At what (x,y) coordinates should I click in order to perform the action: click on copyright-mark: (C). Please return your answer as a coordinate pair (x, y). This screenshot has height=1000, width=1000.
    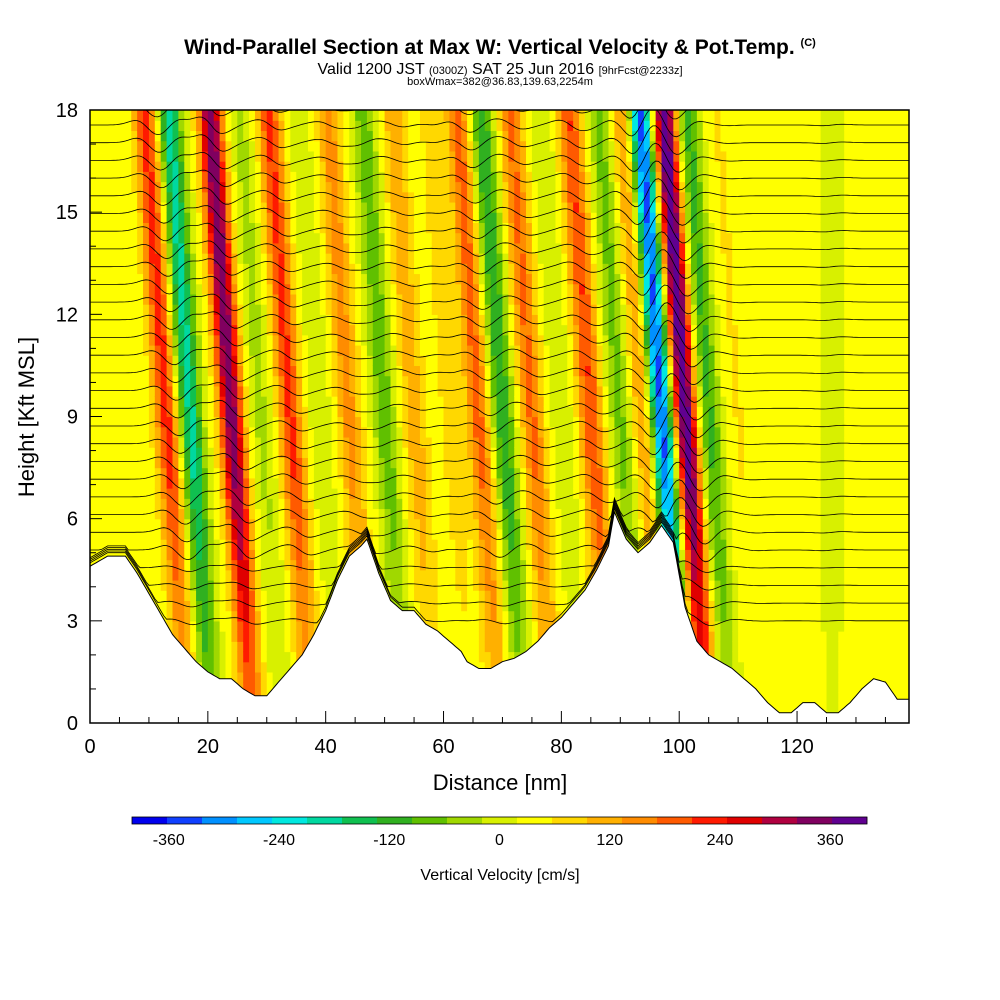
    Looking at the image, I should click on (808, 43).